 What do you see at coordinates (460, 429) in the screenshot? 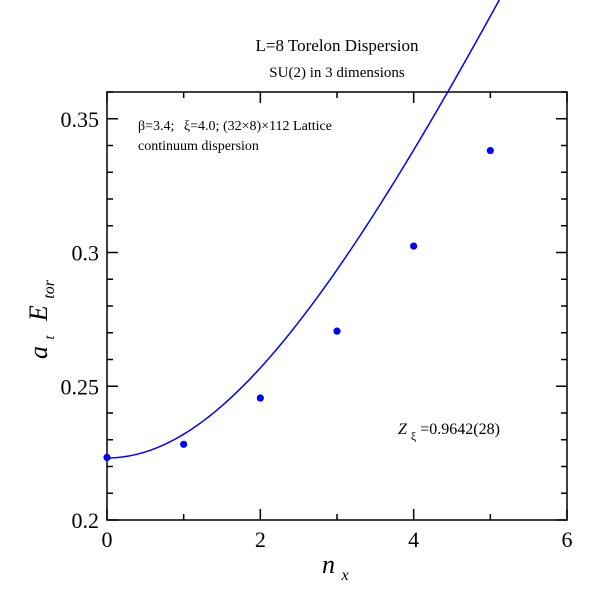
I see `zxi-value: =0.9642(28)` at bounding box center [460, 429].